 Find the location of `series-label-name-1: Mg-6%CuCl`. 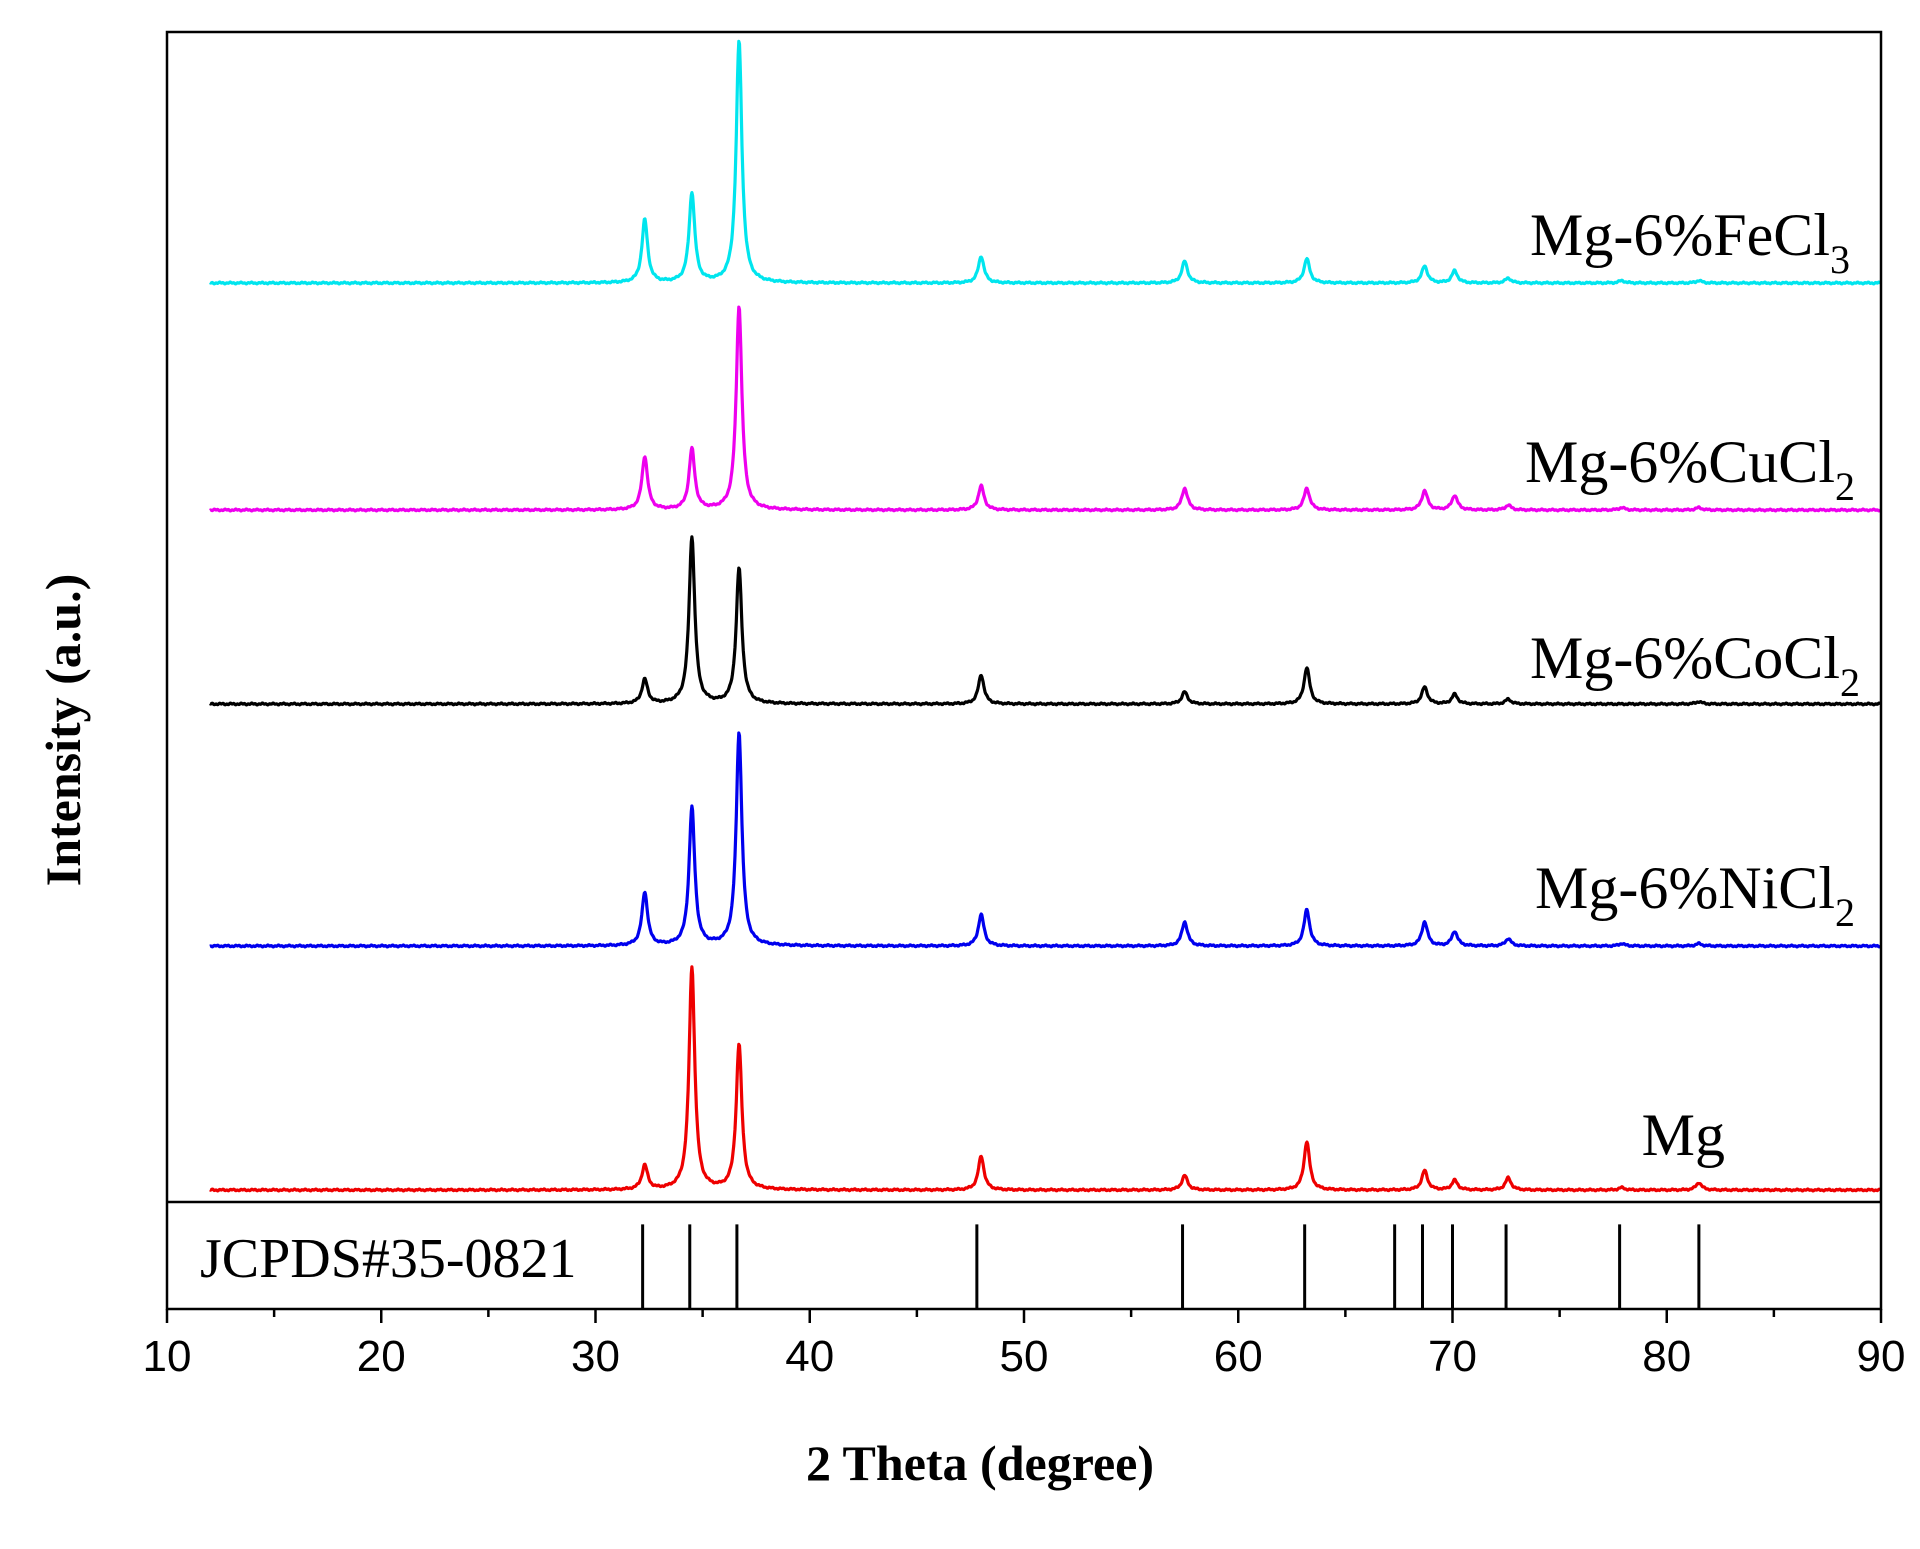

series-label-name-1: Mg-6%CuCl is located at coordinates (1680, 462).